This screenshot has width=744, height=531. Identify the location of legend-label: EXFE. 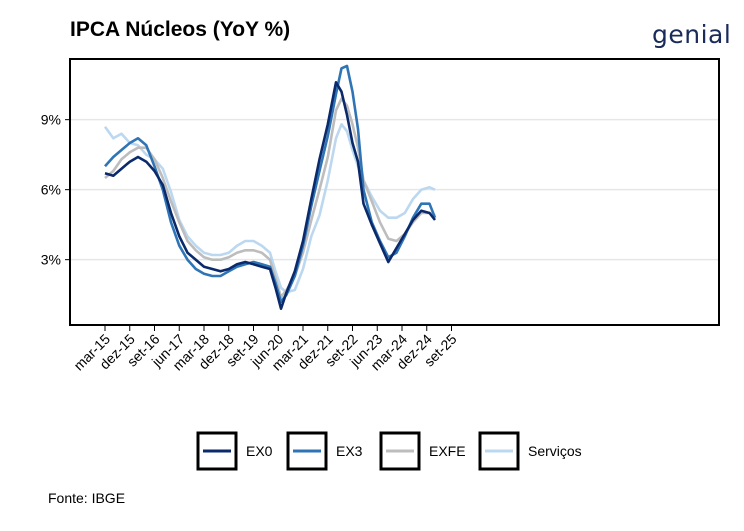
(447, 451).